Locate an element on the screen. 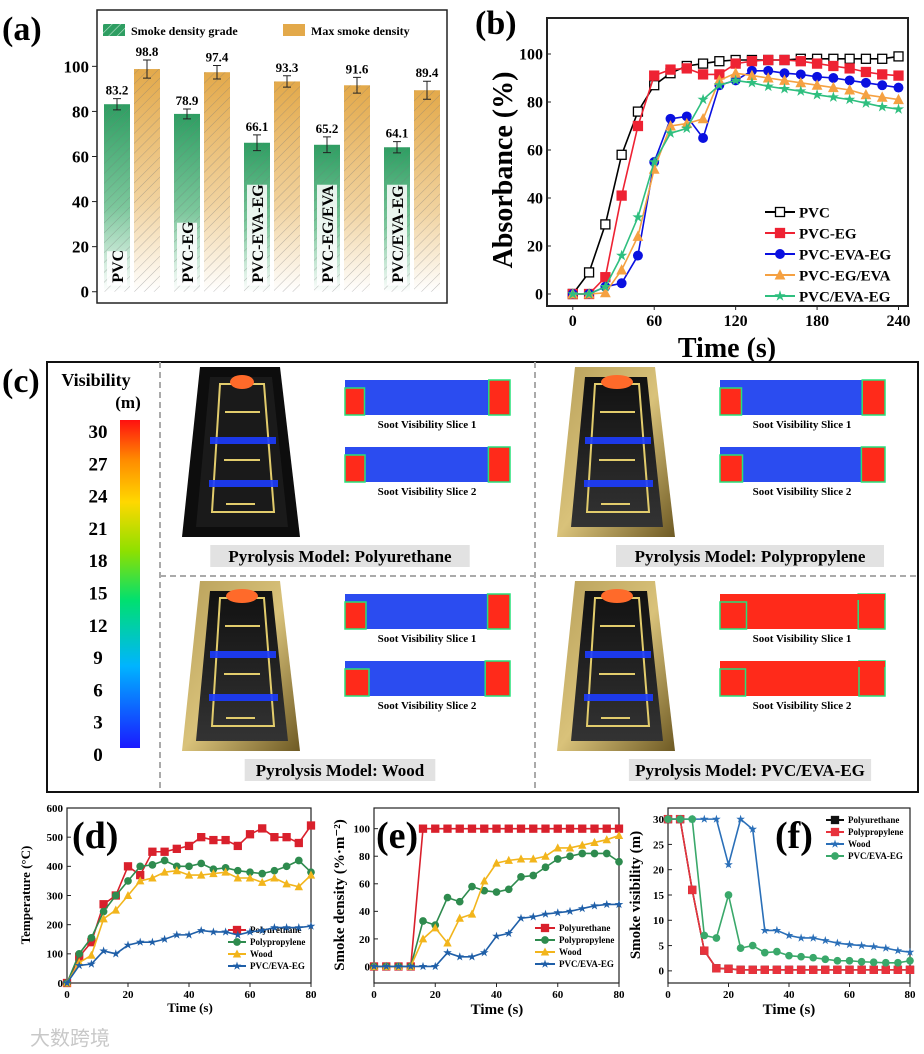  y-tick-label: 60 is located at coordinates (535, 151).